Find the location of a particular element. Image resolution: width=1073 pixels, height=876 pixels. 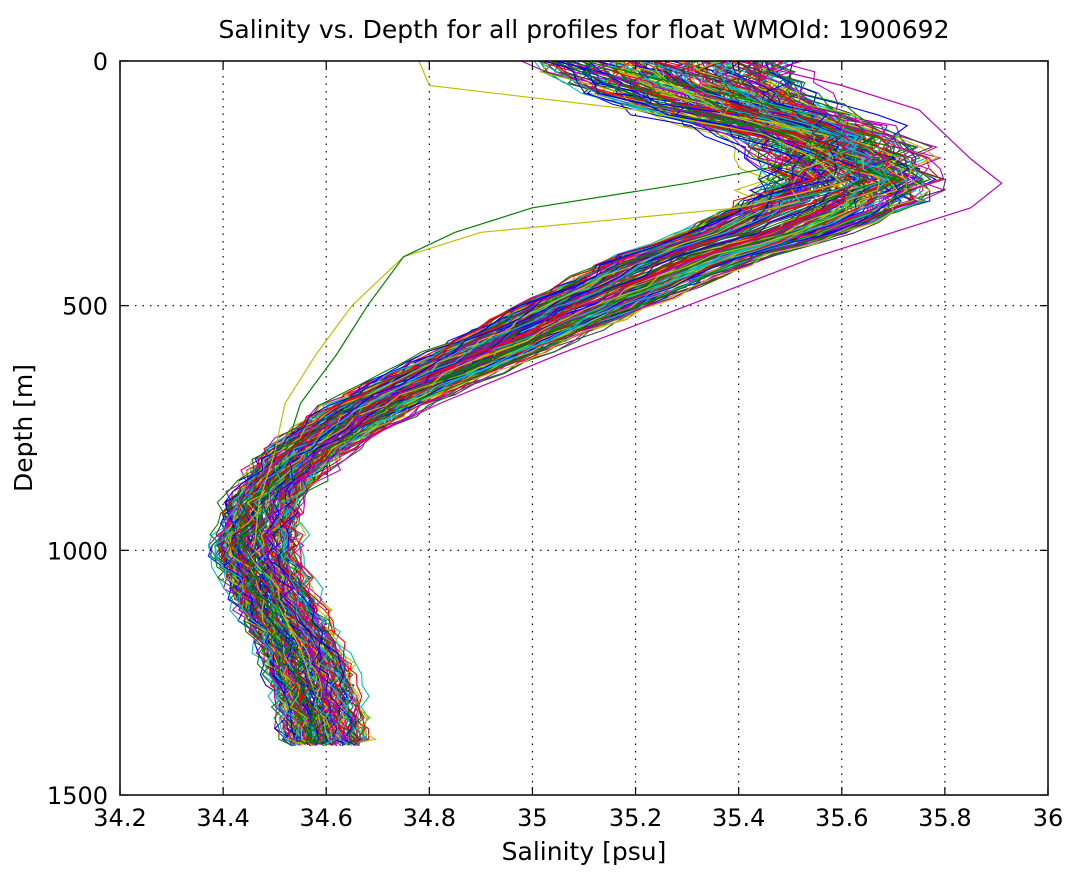

x-tick-label: 34.2 is located at coordinates (119, 818).